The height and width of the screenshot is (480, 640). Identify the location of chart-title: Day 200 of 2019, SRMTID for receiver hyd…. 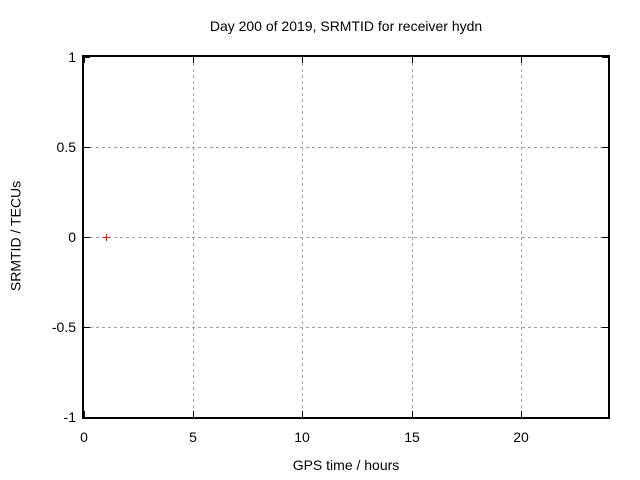
(346, 26).